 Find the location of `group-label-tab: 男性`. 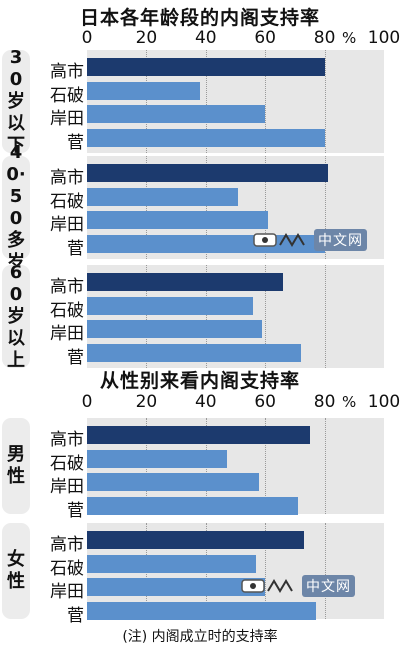

group-label-tab: 男性 is located at coordinates (16, 466).